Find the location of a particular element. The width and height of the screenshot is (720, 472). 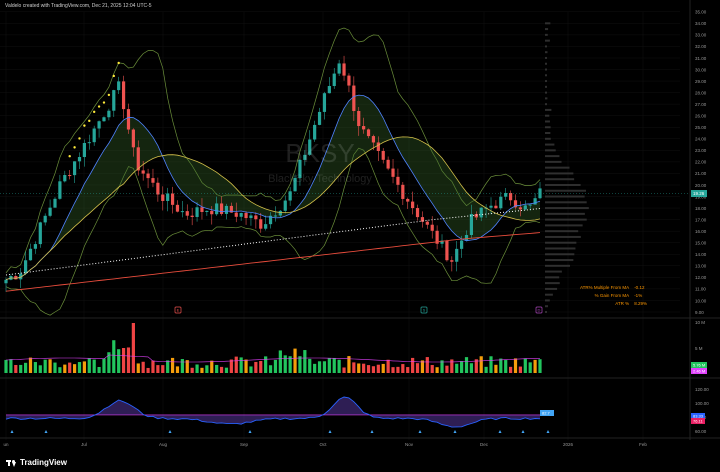

stat-label: ATR% Multiple From MA is located at coordinates (605, 287).